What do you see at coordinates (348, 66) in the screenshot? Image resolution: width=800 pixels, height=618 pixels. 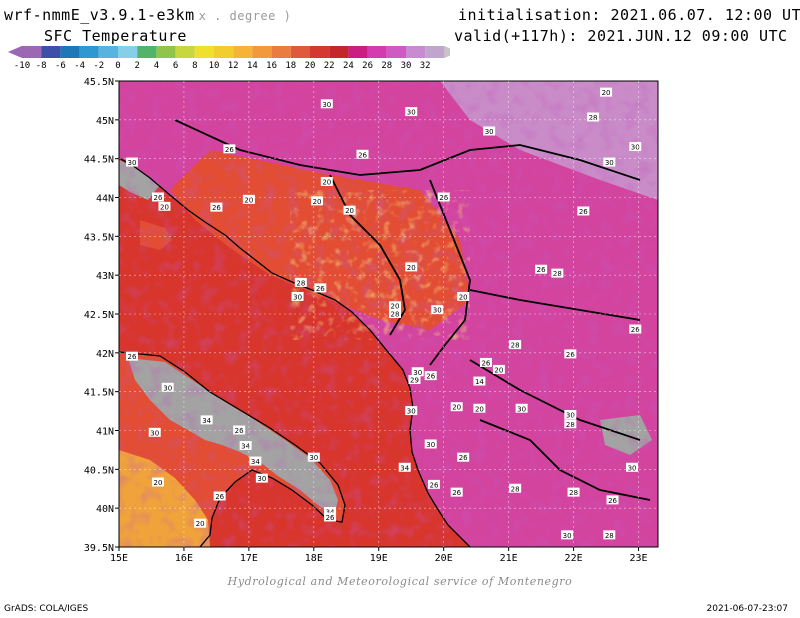 I see `colorbar-label: 24` at bounding box center [348, 66].